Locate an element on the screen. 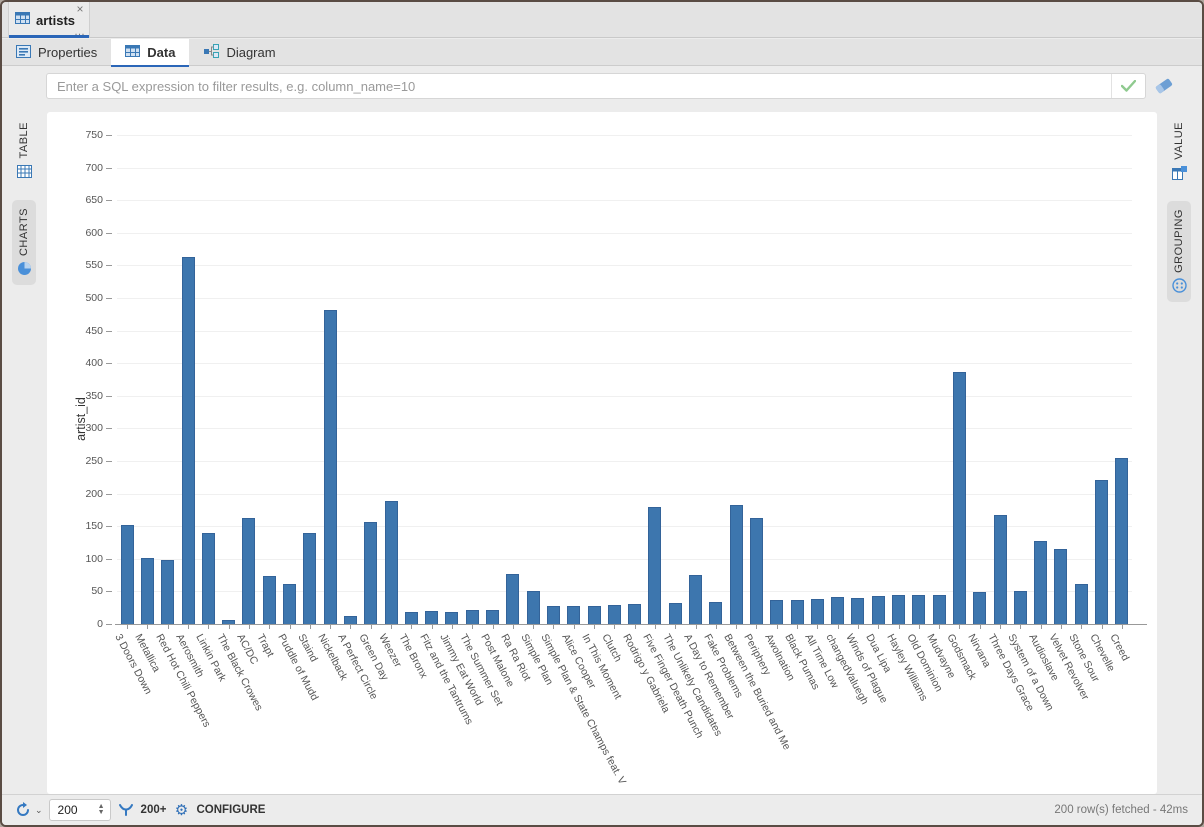 This screenshot has height=827, width=1204. tab-label: Diagram is located at coordinates (251, 52).